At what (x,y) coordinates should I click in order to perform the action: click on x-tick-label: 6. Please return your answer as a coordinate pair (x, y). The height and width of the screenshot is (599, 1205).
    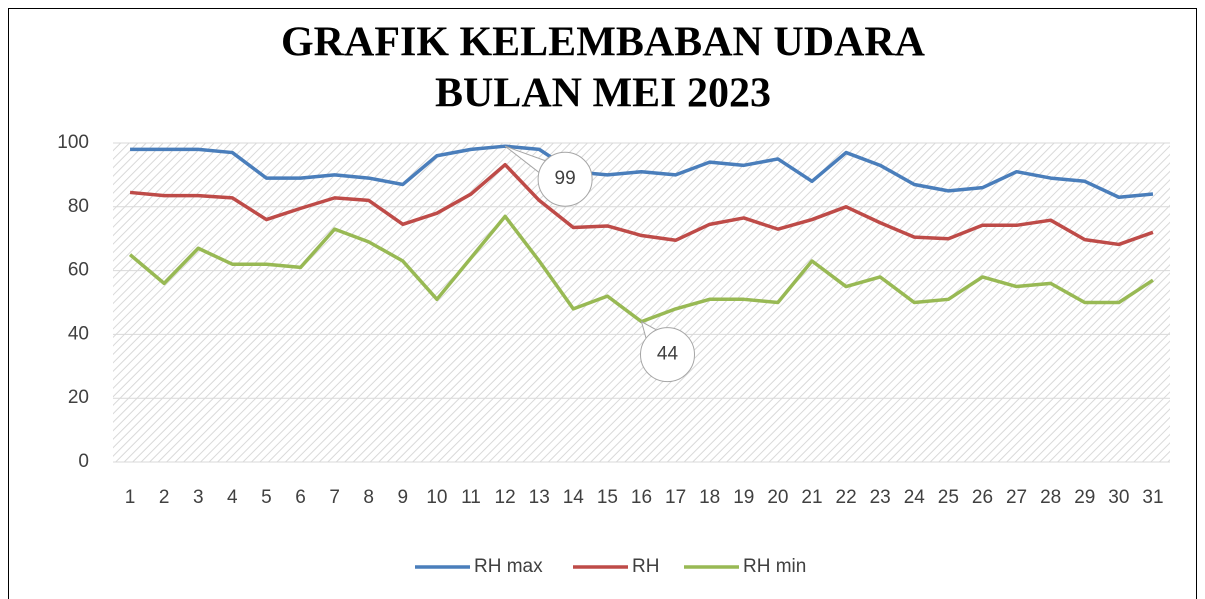
    Looking at the image, I should click on (300, 497).